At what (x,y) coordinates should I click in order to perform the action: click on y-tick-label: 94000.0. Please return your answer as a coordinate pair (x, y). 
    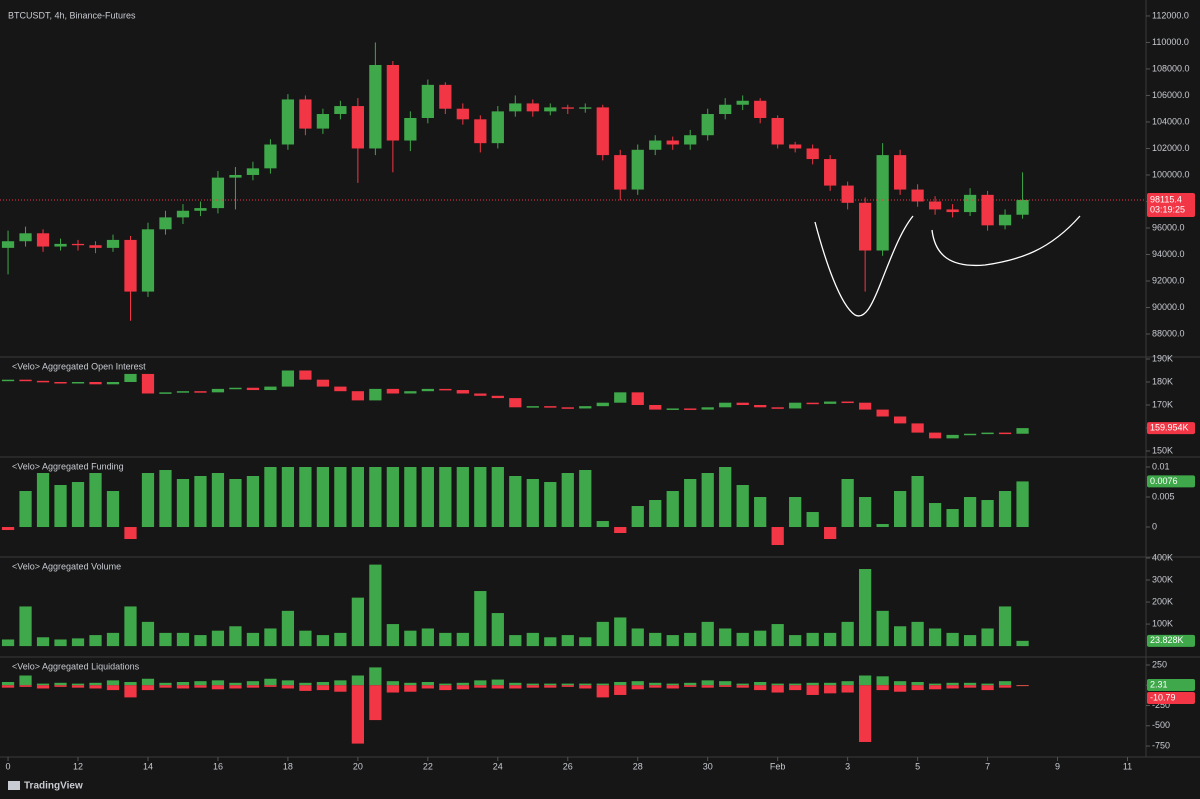
    Looking at the image, I should click on (1168, 254).